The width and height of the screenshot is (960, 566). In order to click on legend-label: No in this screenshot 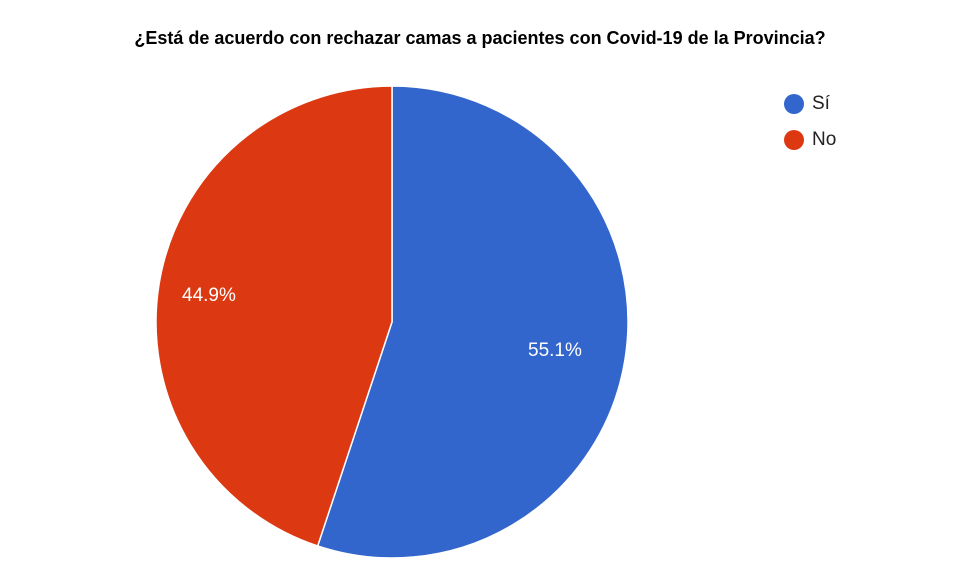, I will do `click(824, 139)`.